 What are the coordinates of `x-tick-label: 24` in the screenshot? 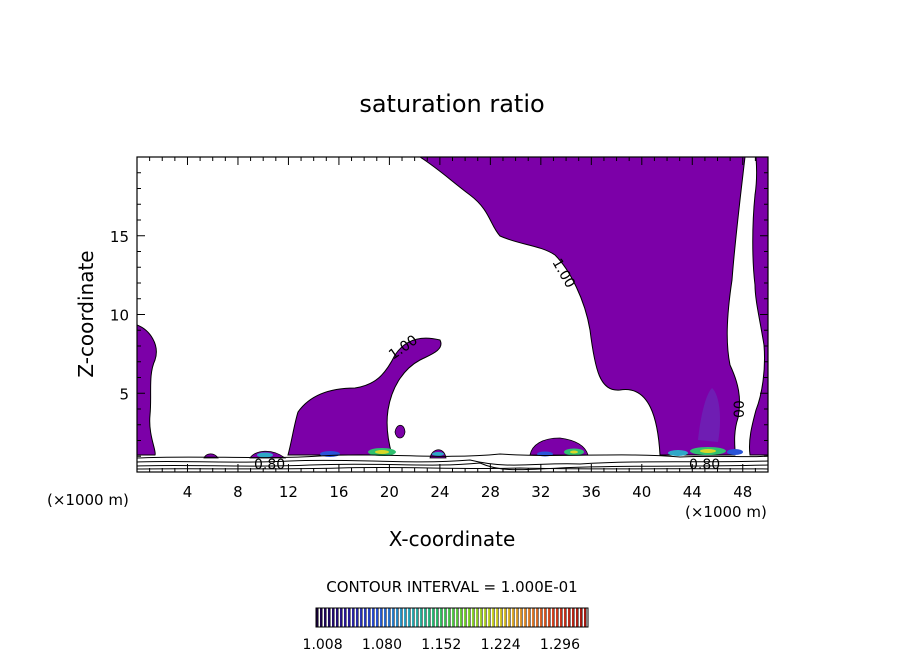 It's located at (439, 492).